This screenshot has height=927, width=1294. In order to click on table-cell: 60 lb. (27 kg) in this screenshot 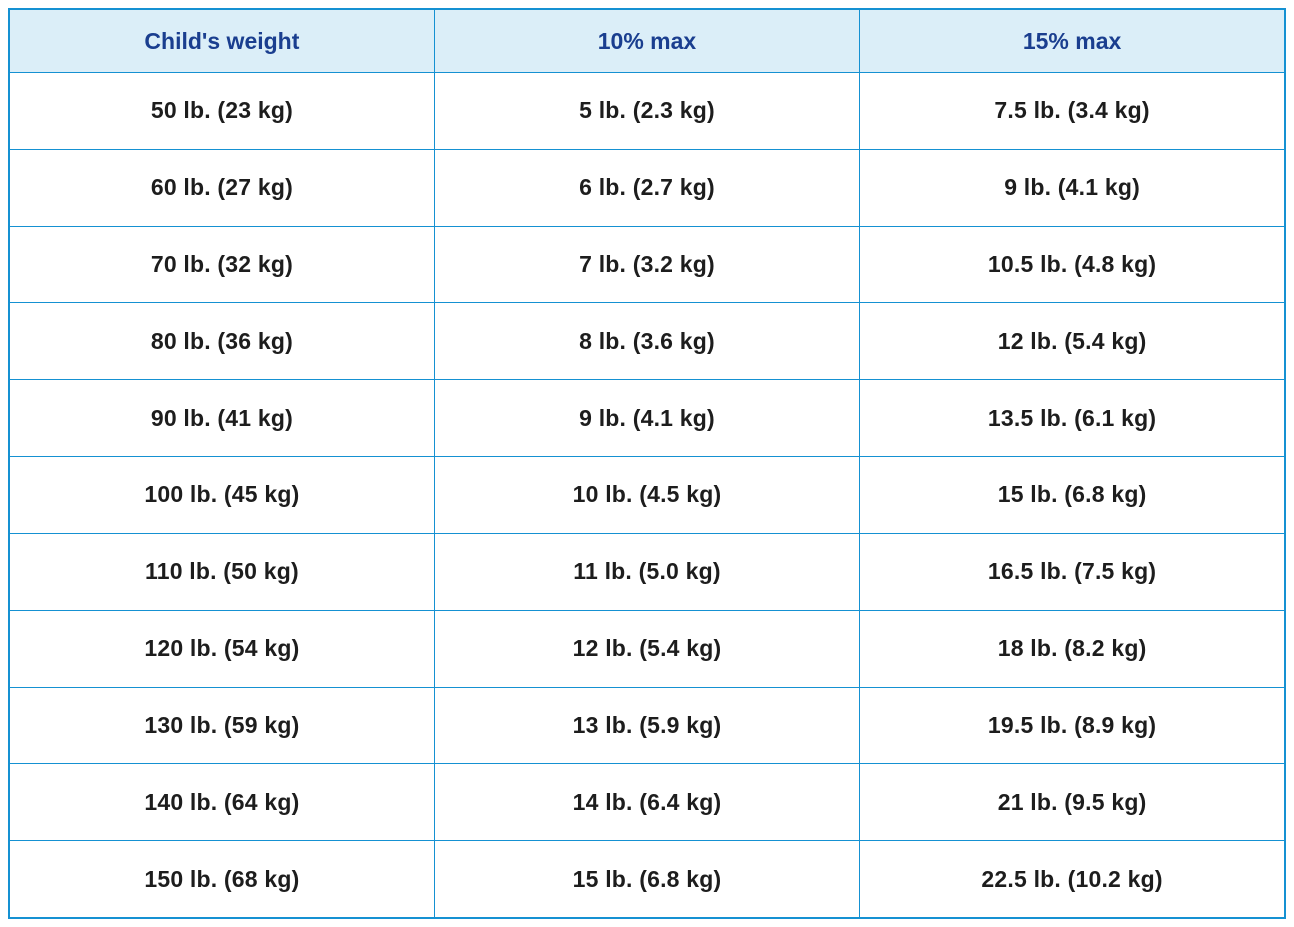, I will do `click(221, 187)`.